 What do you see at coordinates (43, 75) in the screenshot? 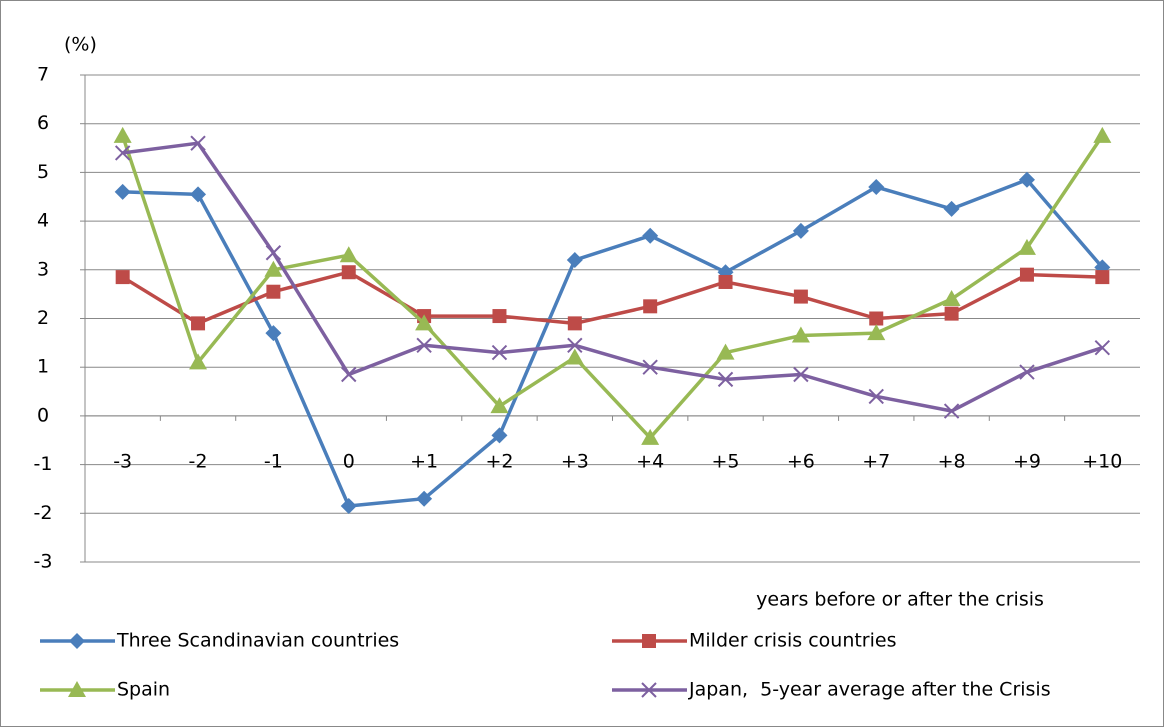
I see `y-tick-label: 7` at bounding box center [43, 75].